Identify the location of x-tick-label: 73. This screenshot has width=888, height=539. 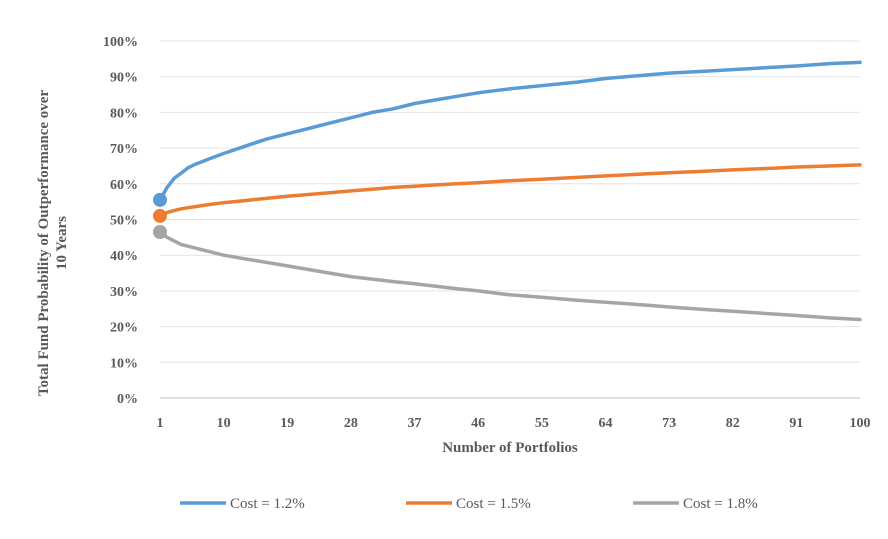
(669, 423).